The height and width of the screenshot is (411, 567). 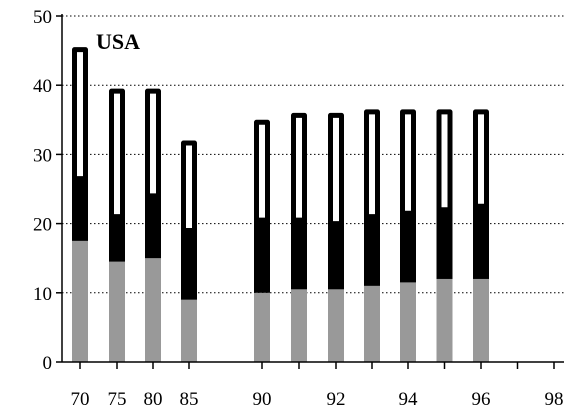 I want to click on y-tick-label: 40, so click(x=42, y=86).